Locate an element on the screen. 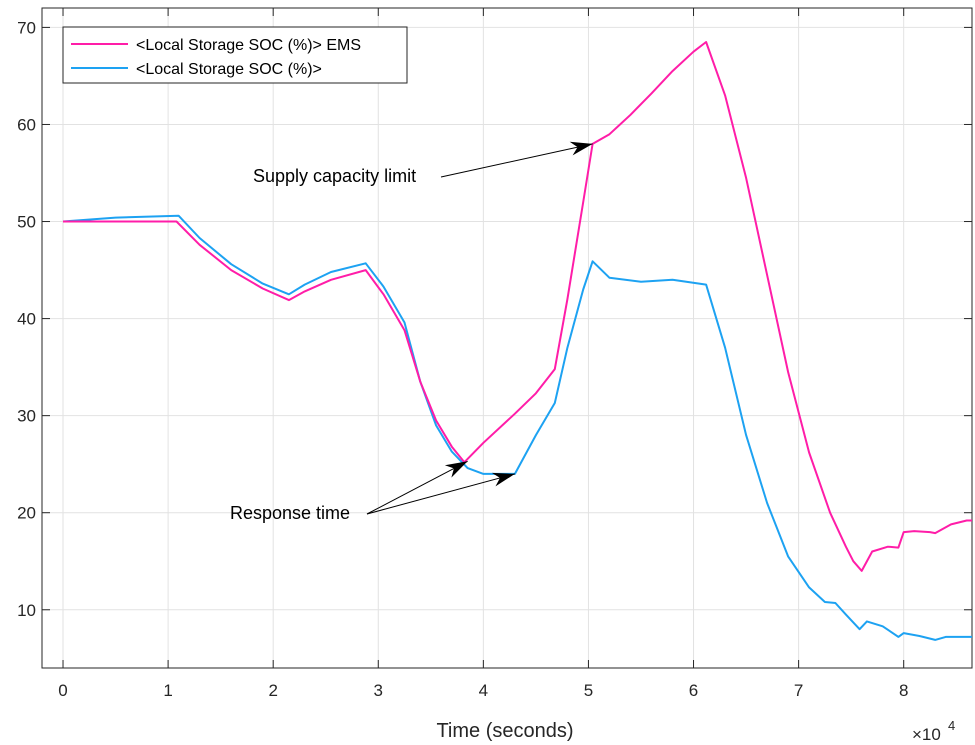 The image size is (975, 745). y-tick-label: 30 is located at coordinates (26, 416).